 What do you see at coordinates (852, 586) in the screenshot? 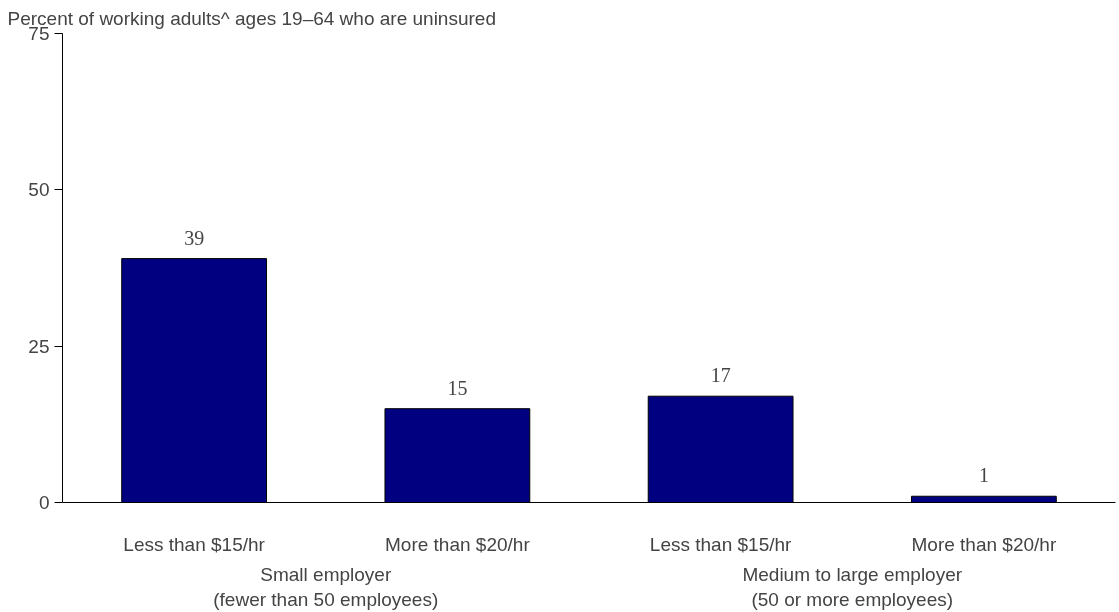
I see `text: Medium to large employer (50 or more employees)` at bounding box center [852, 586].